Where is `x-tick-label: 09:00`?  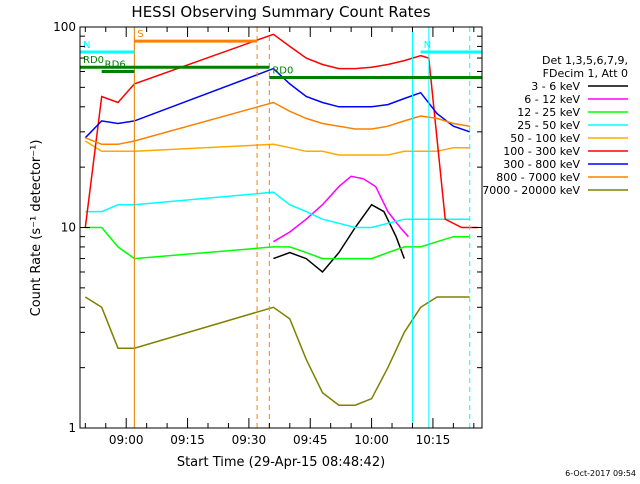
x-tick-label: 09:00 is located at coordinates (126, 440).